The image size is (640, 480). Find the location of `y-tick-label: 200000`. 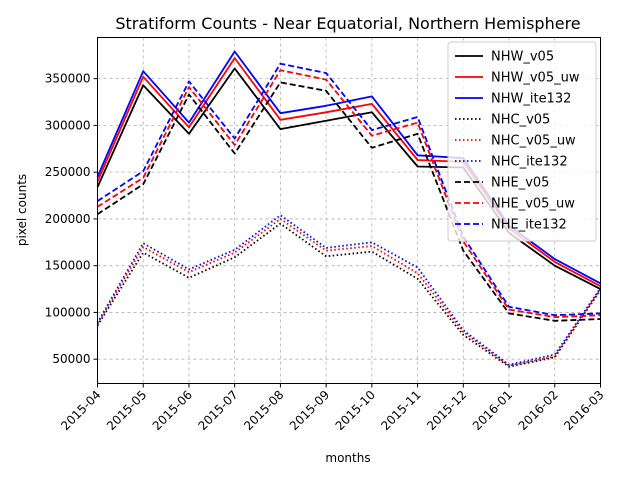

y-tick-label: 200000 is located at coordinates (68, 219).